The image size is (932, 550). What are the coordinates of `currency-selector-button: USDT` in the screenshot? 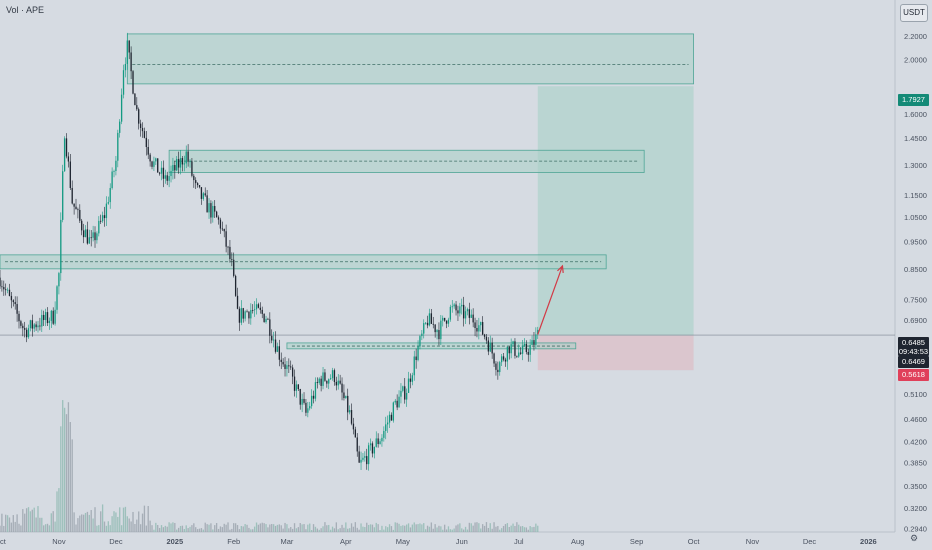 It's located at (914, 13).